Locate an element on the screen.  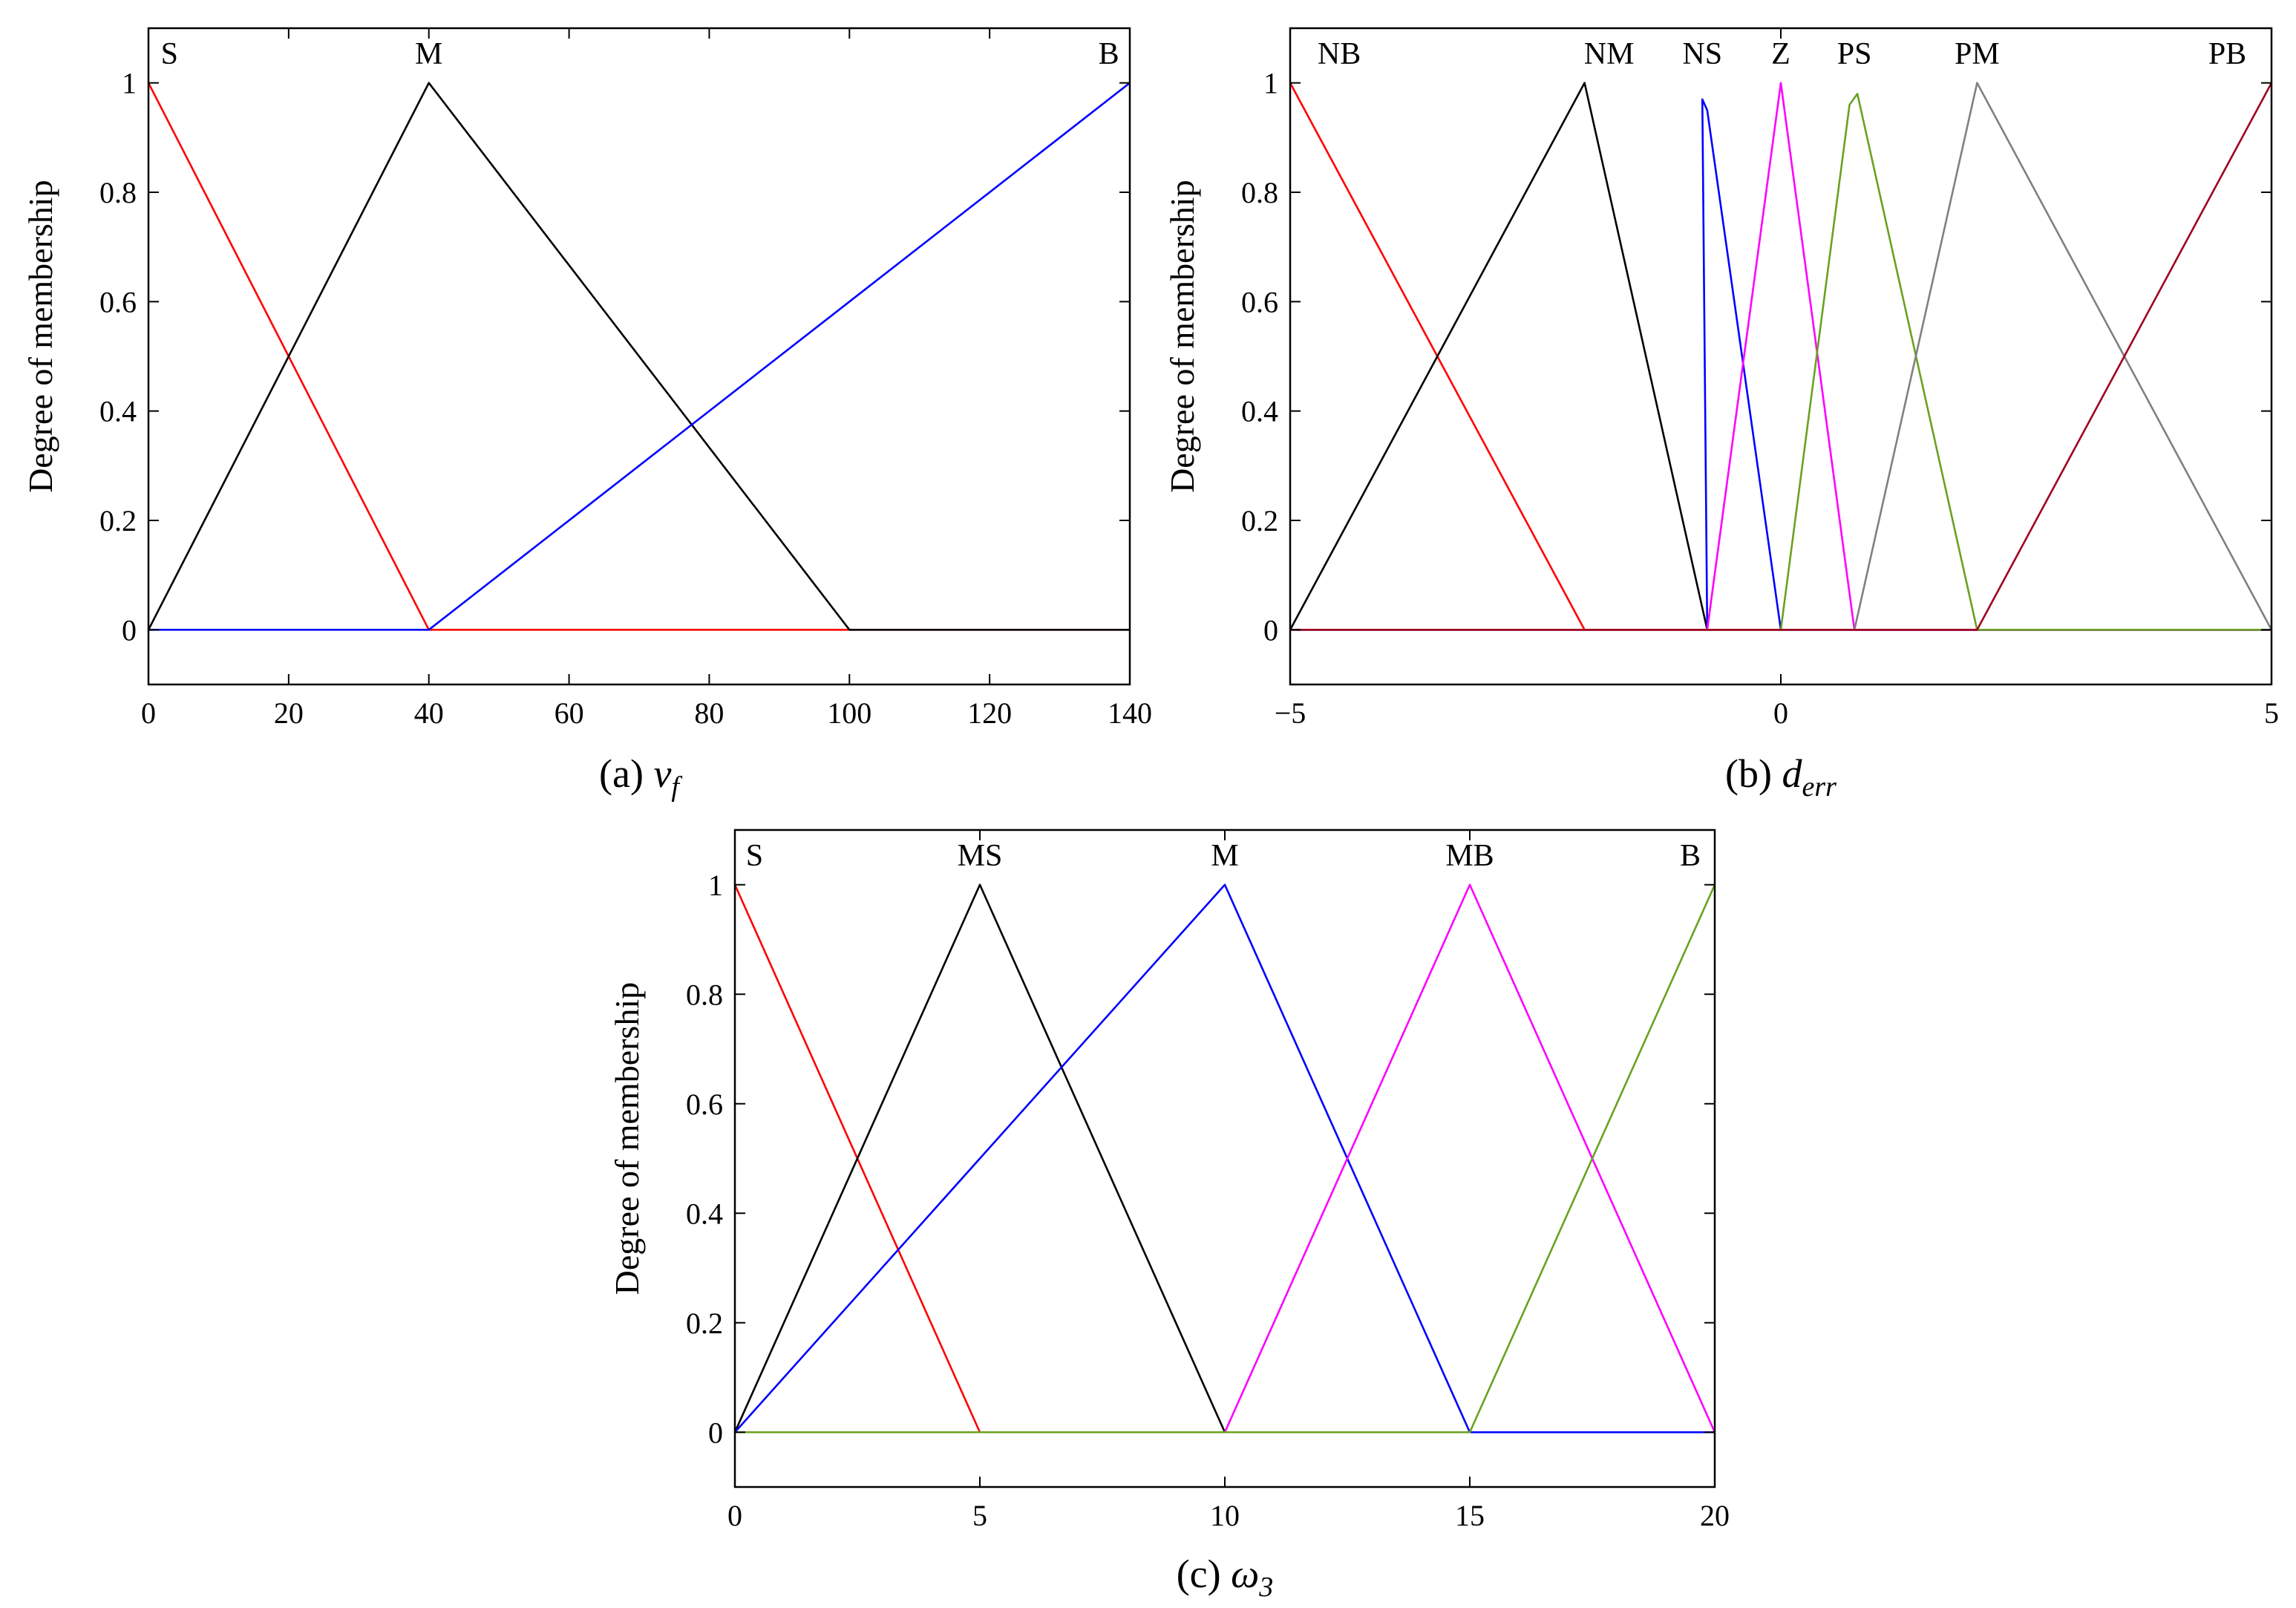
chart-2-caption: (c) ω3 is located at coordinates (1225, 1577).